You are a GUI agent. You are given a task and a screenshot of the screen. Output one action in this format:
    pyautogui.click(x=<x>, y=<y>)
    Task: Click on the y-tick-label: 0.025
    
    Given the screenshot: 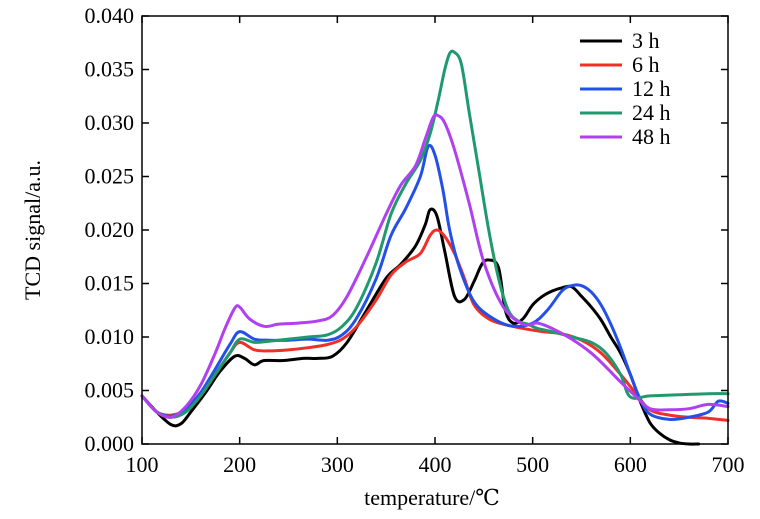 What is the action you would take?
    pyautogui.click(x=110, y=176)
    